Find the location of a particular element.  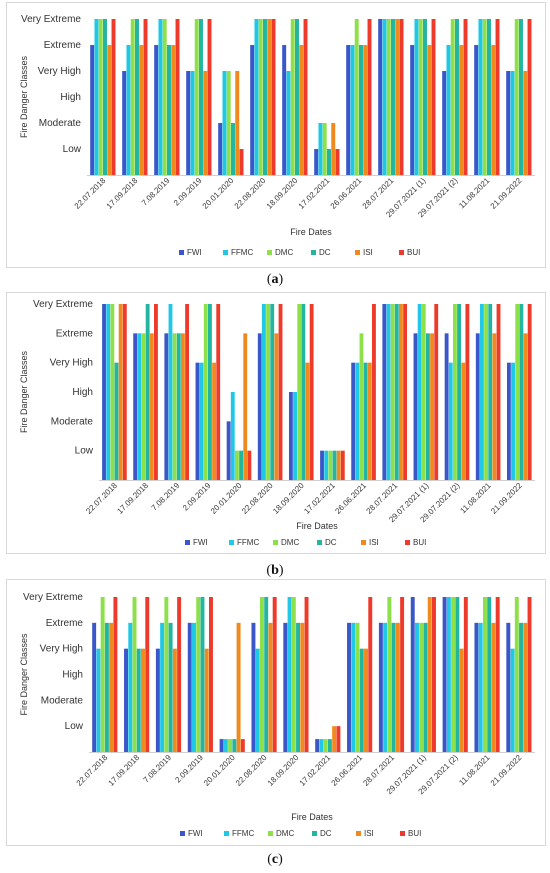

x-axis-title: Fire Dates is located at coordinates (317, 526).